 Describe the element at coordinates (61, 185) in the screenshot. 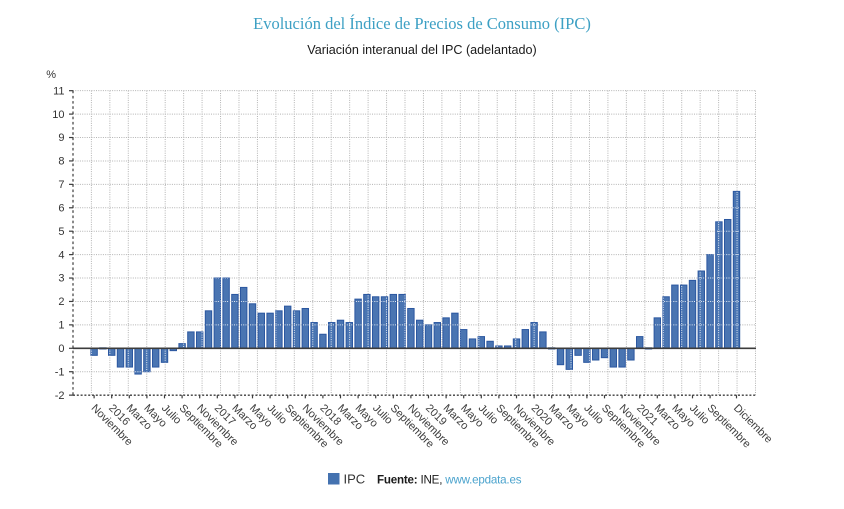

I see `svg-text: 7` at that location.